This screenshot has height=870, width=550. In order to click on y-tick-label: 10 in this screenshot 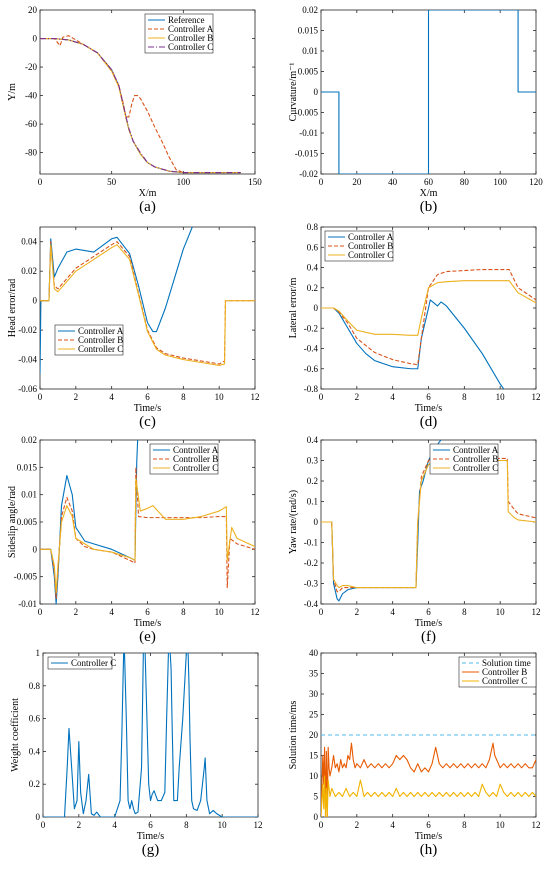, I will do `click(314, 776)`.